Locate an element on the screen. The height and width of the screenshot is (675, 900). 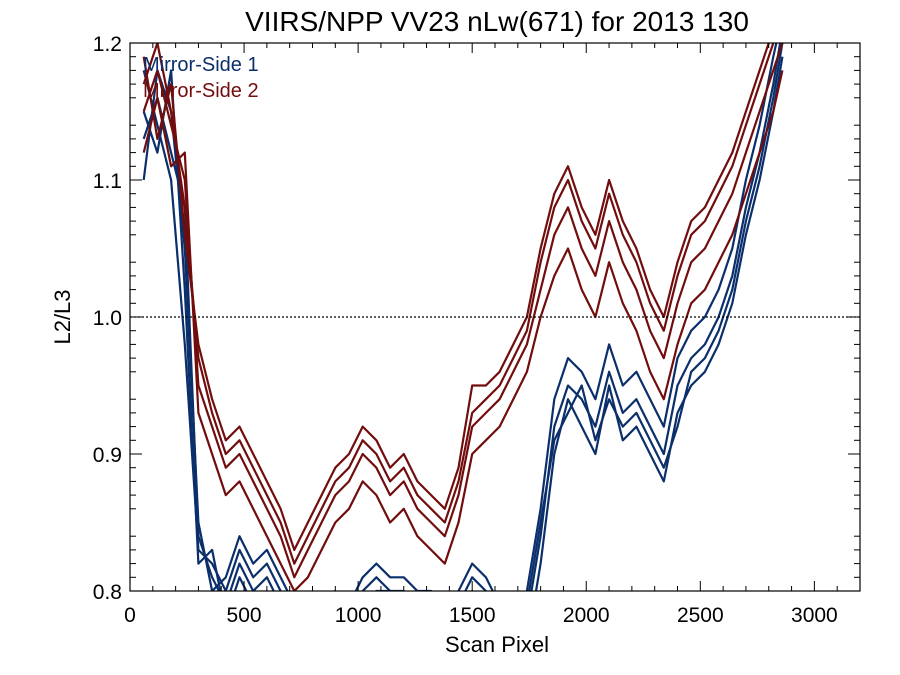
x-tick-label: 0 is located at coordinates (130, 615).